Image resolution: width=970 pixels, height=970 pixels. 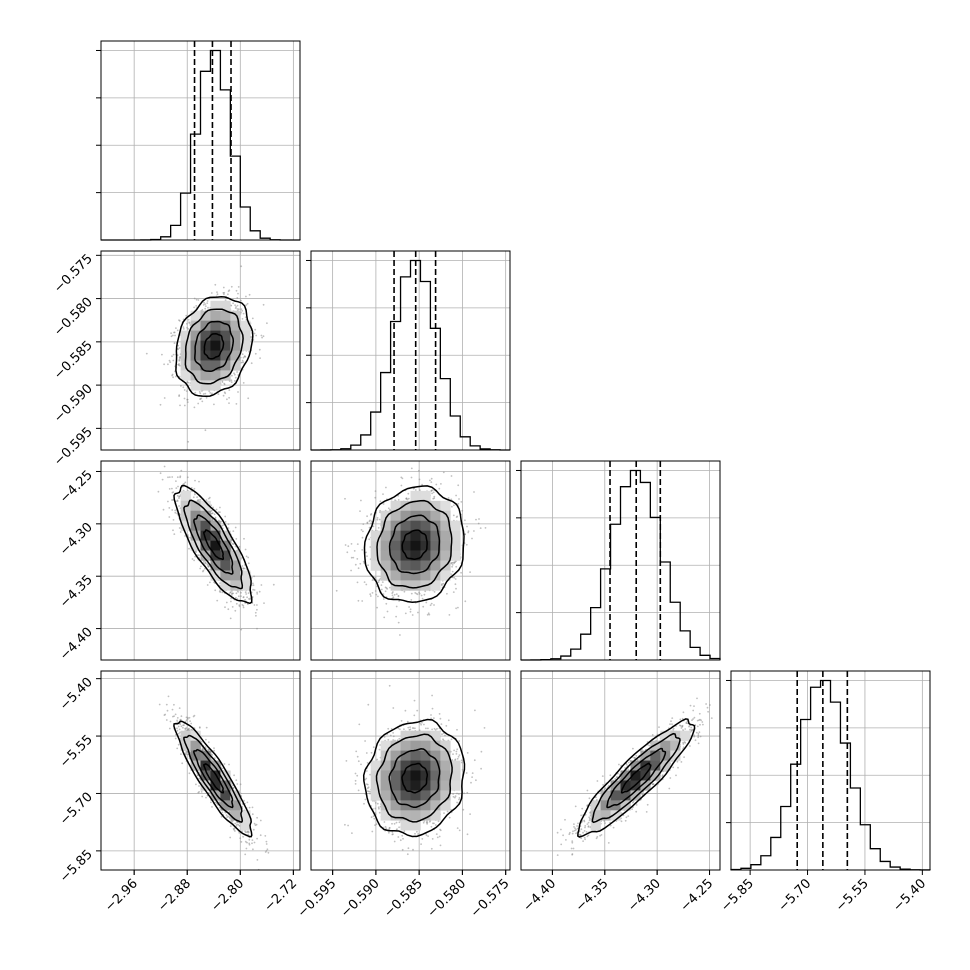 I want to click on x-tick-label-0-0: −2.96, so click(x=121, y=895).